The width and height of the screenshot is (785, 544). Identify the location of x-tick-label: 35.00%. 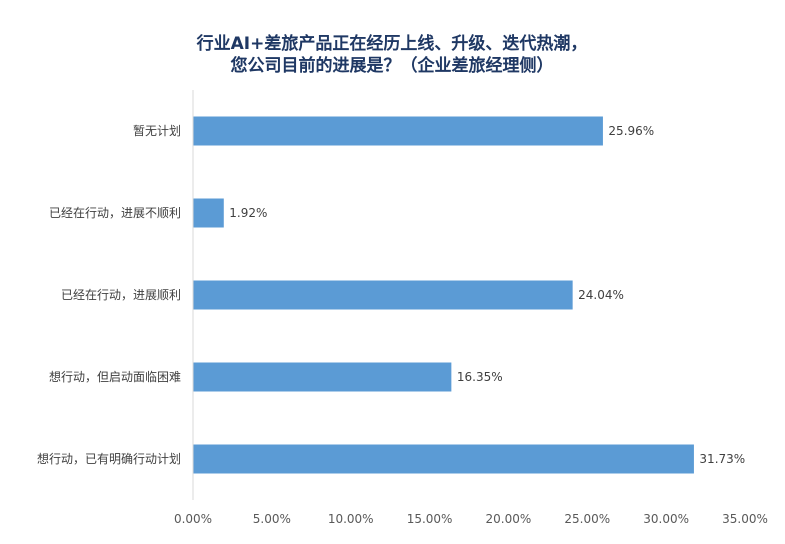
(745, 519).